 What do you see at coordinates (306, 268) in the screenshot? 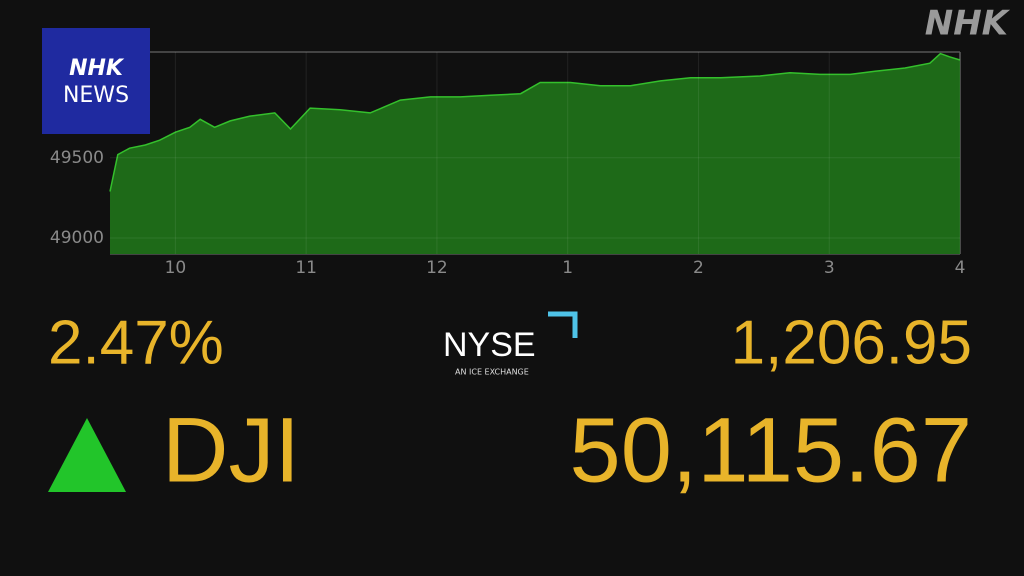
I see `x-tick-label: 11` at bounding box center [306, 268].